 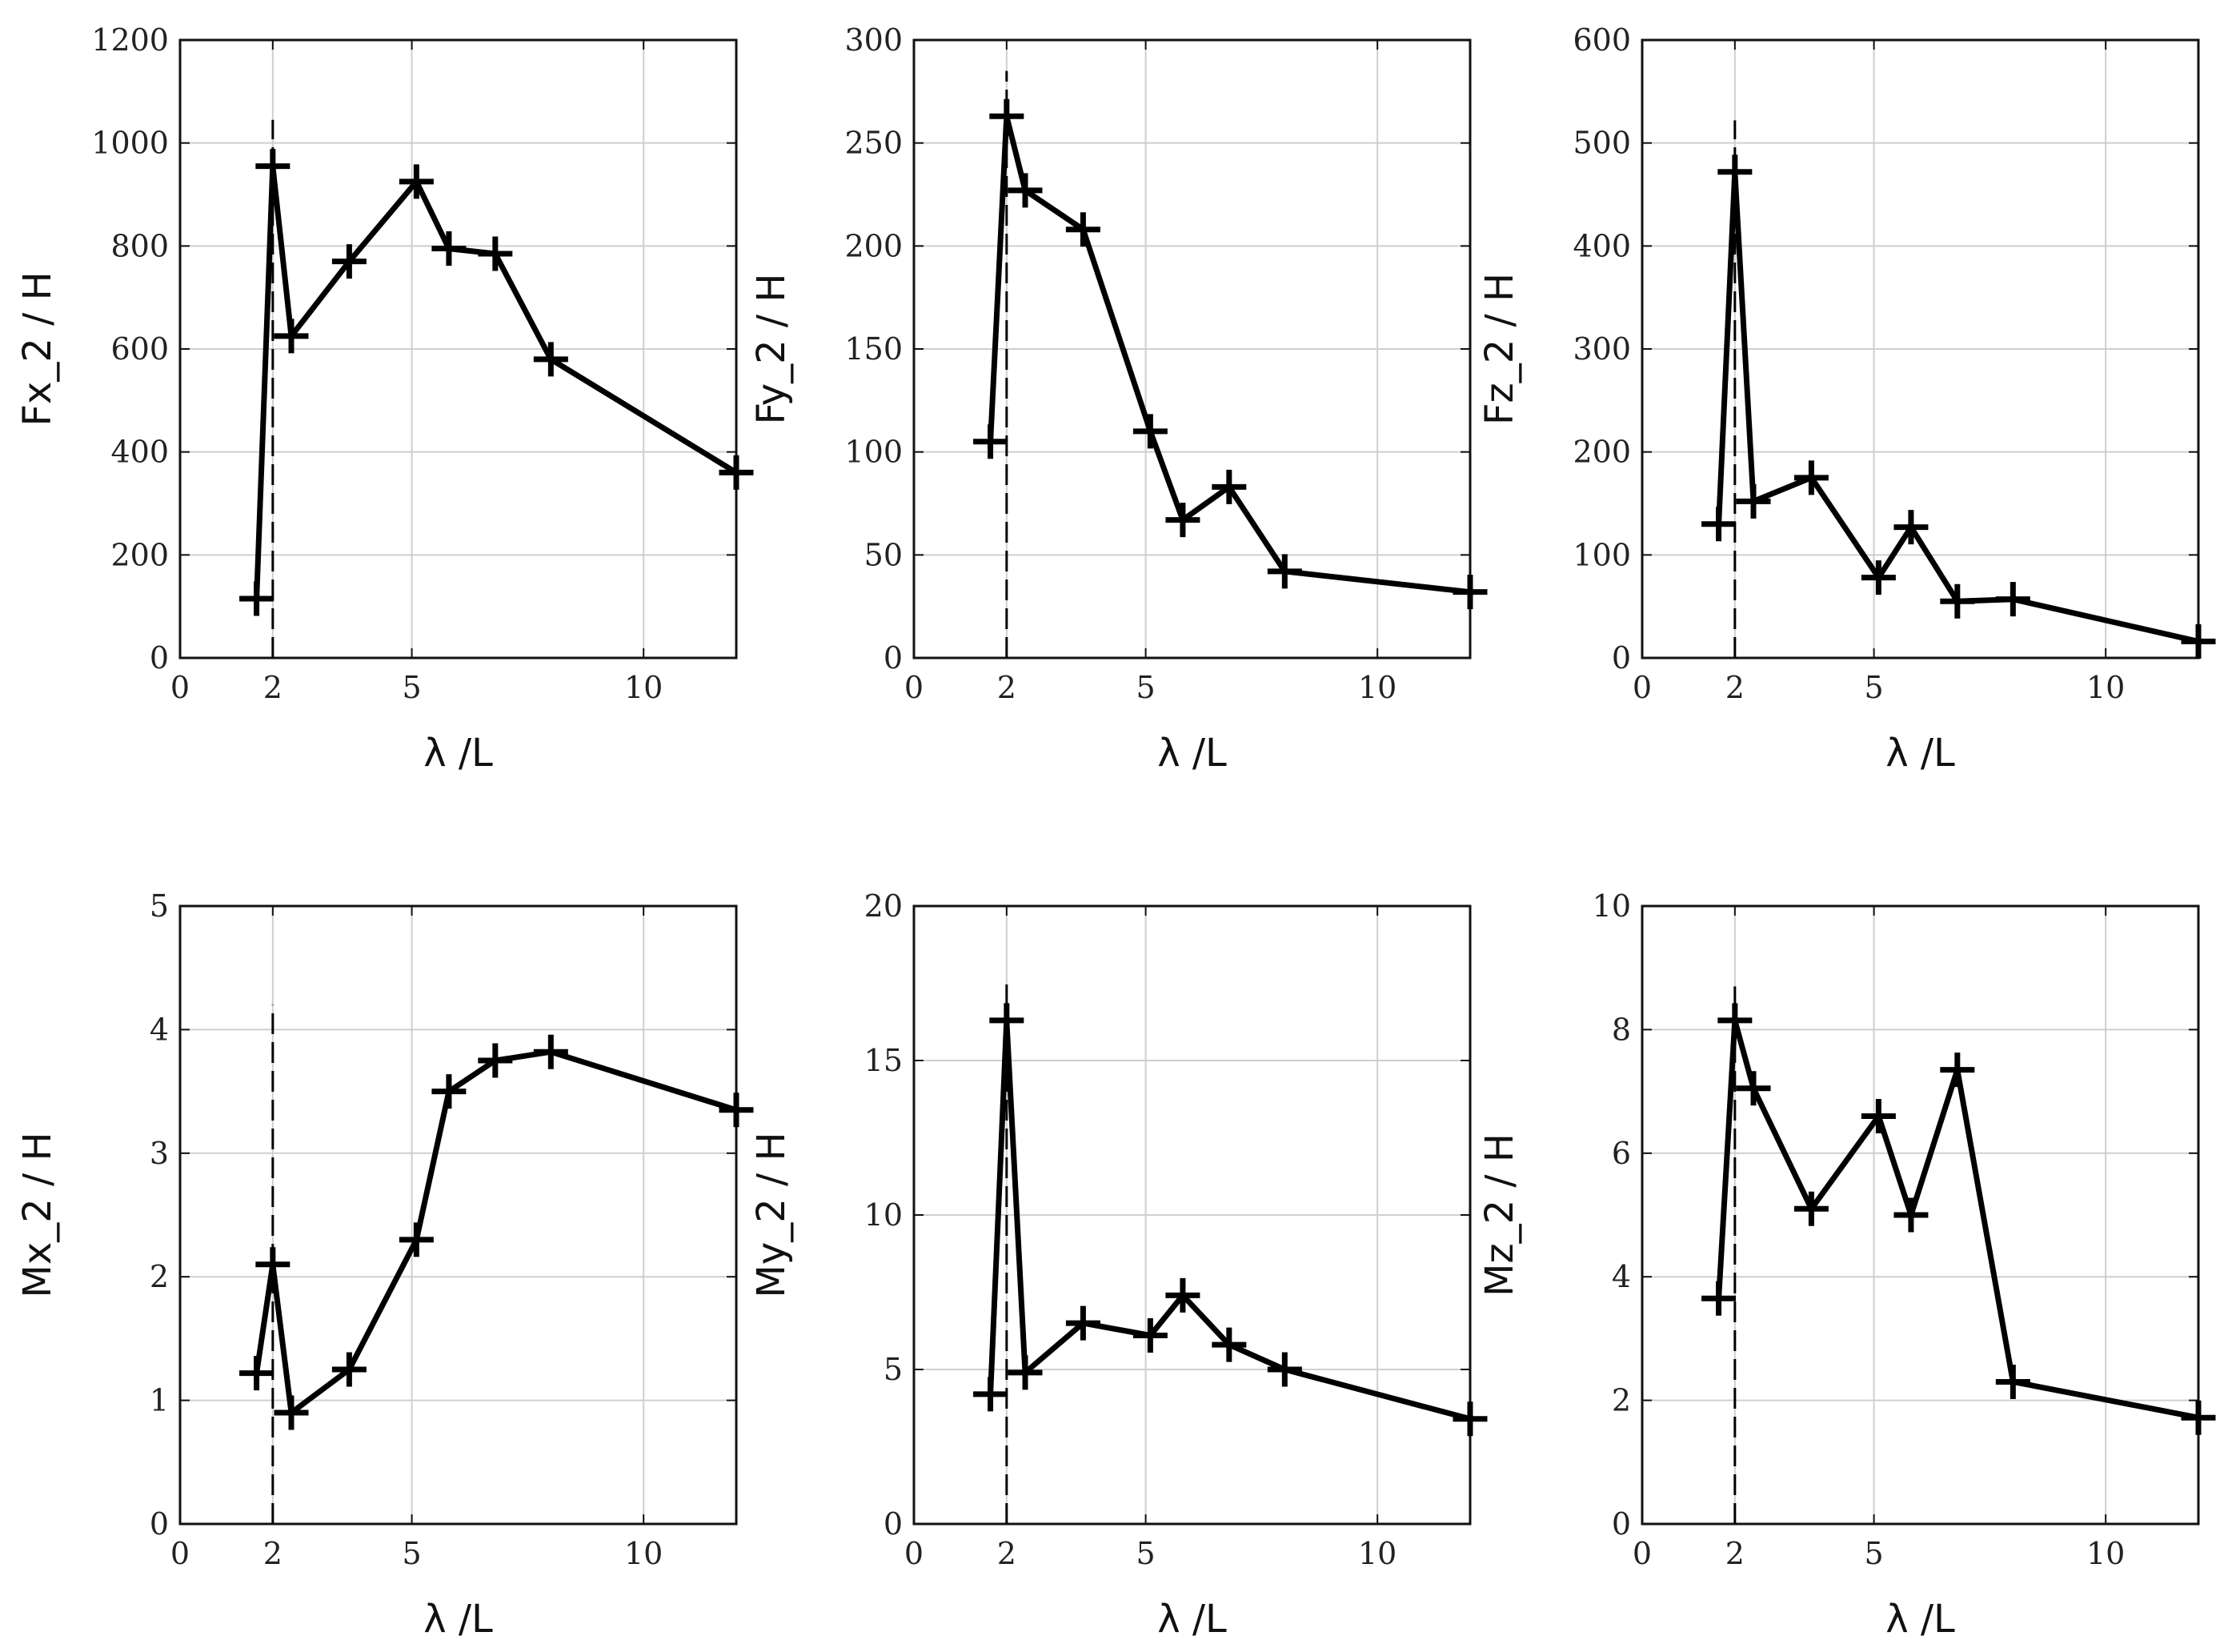 What do you see at coordinates (130, 40) in the screenshot?
I see `y-tick-label: 1200` at bounding box center [130, 40].